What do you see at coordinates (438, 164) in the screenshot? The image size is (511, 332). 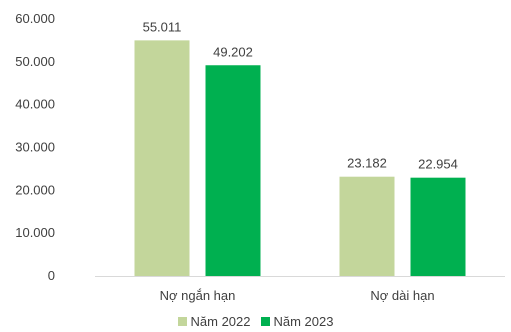 I see `data-label: 22.954` at bounding box center [438, 164].